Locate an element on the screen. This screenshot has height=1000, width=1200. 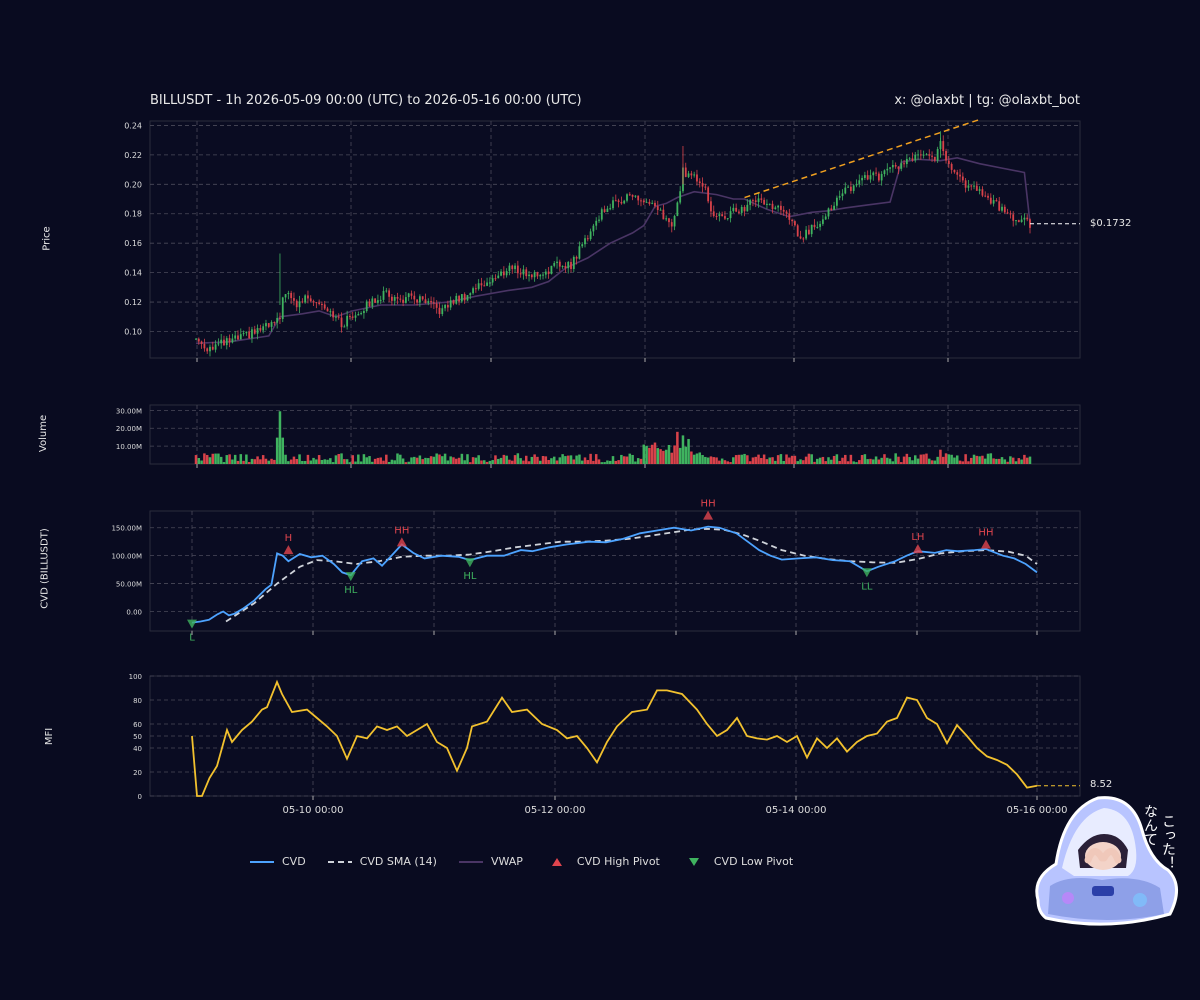
legend-low-pivot-label: CVD Low Pivot is located at coordinates (753, 861).